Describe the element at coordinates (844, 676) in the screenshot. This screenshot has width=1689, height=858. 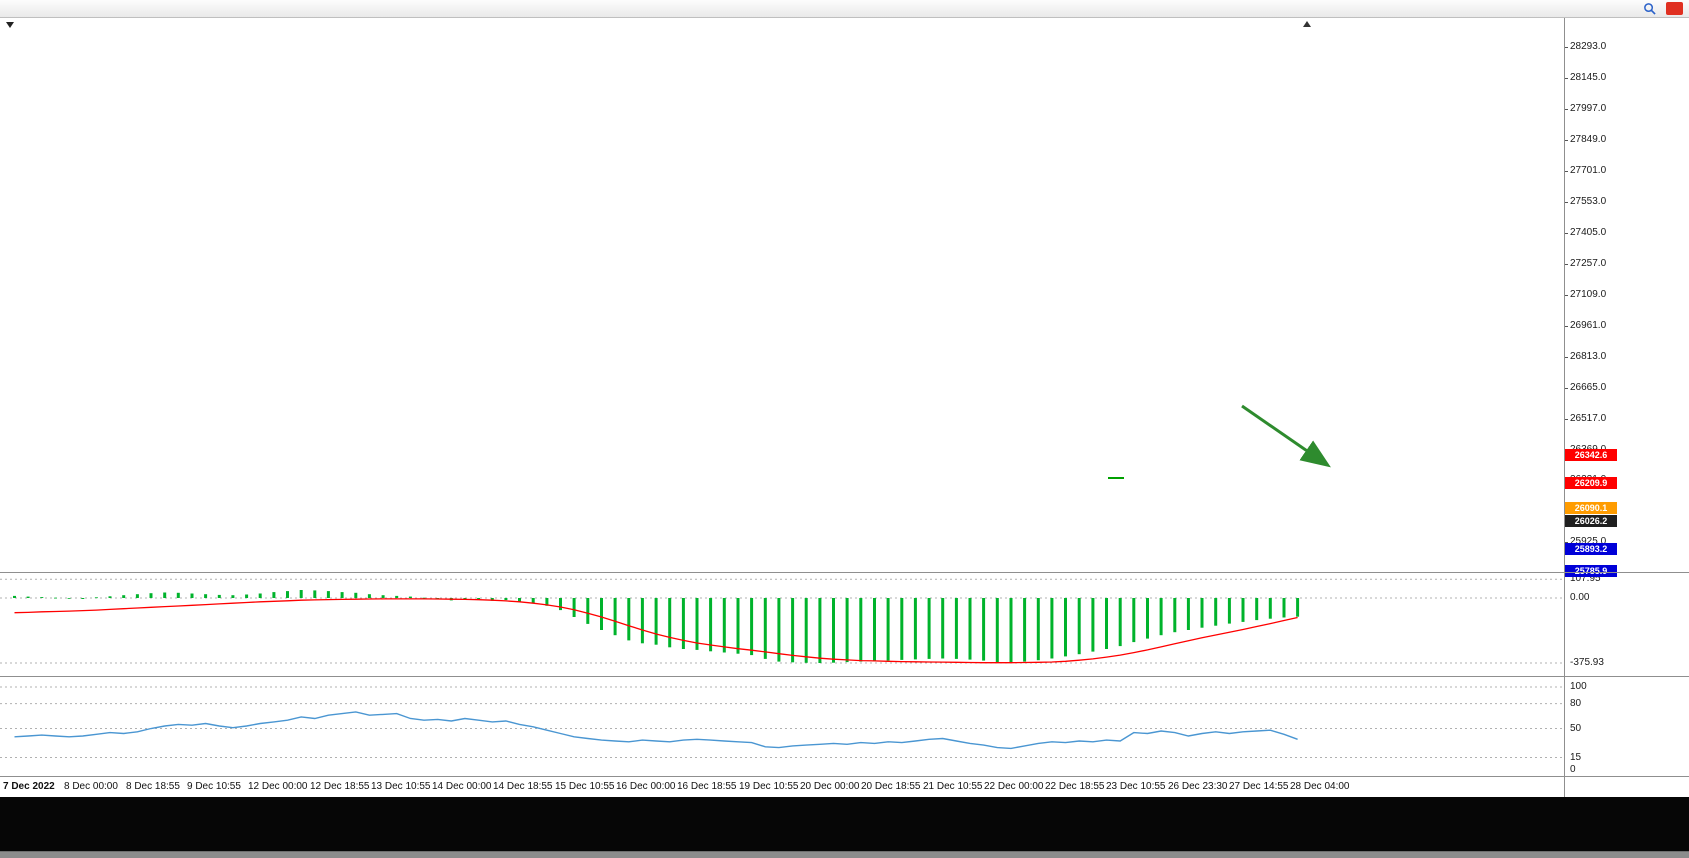
I see `panel-separator-macd-rsi` at that location.